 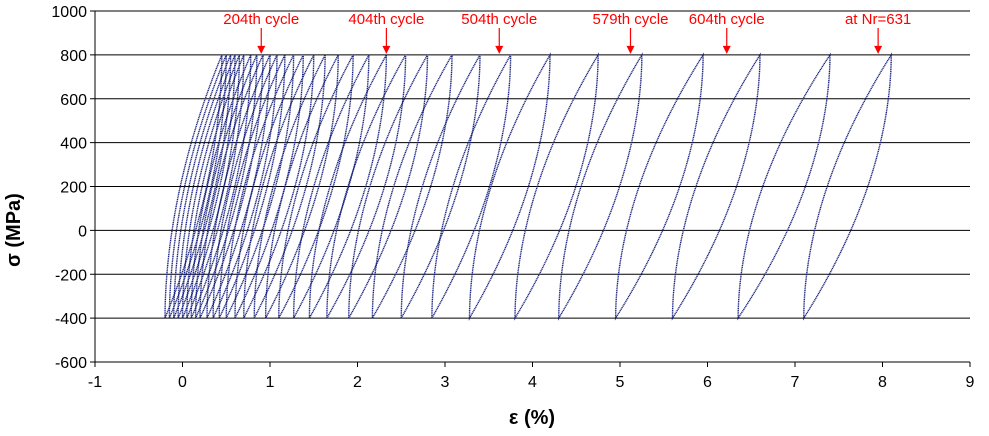 I want to click on x-tick-label: 3, so click(x=445, y=382).